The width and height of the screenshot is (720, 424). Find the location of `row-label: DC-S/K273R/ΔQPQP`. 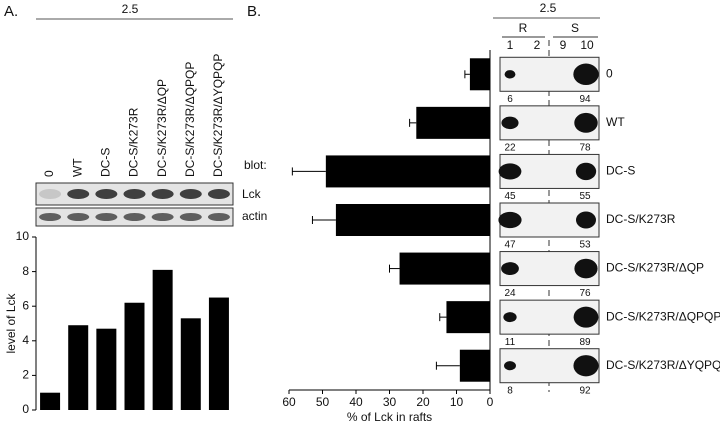

row-label: DC-S/K273R/ΔQPQP is located at coordinates (663, 316).